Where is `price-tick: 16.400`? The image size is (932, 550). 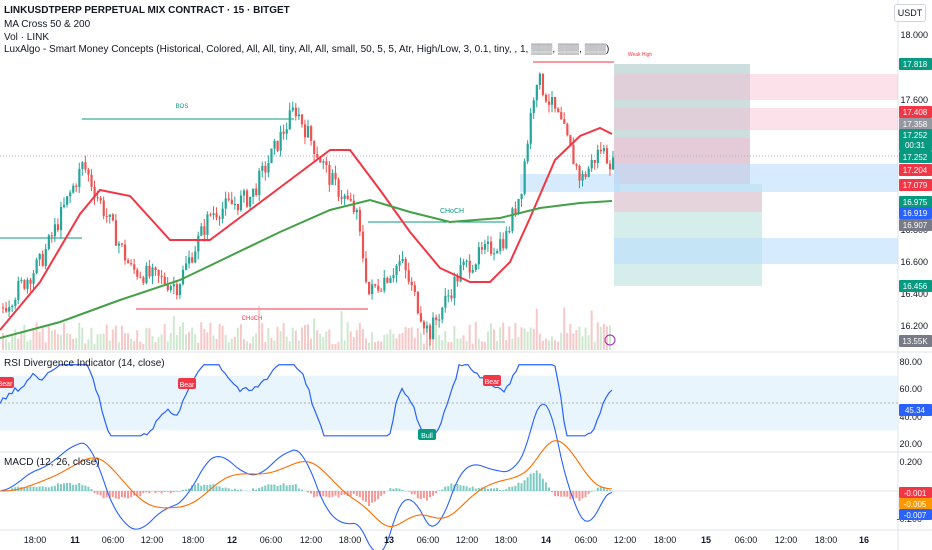 price-tick: 16.400 is located at coordinates (914, 294).